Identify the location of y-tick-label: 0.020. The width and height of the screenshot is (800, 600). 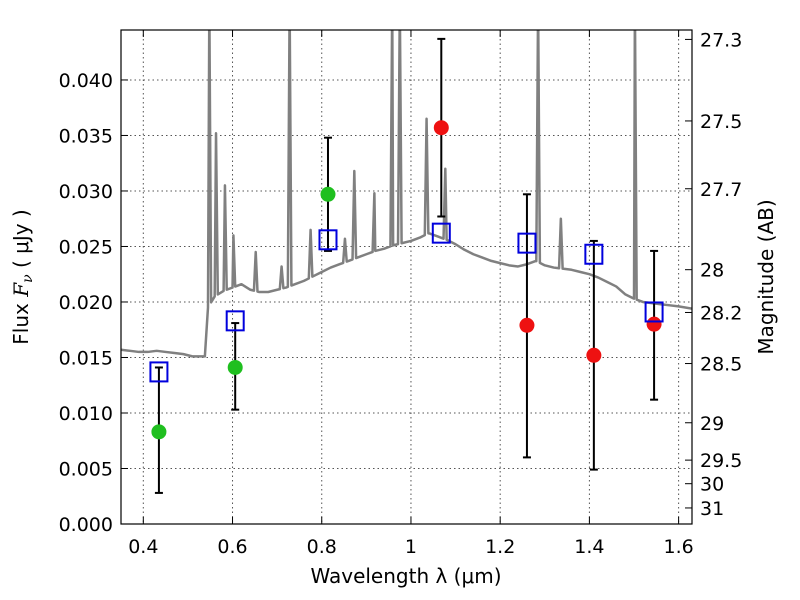
(86, 303).